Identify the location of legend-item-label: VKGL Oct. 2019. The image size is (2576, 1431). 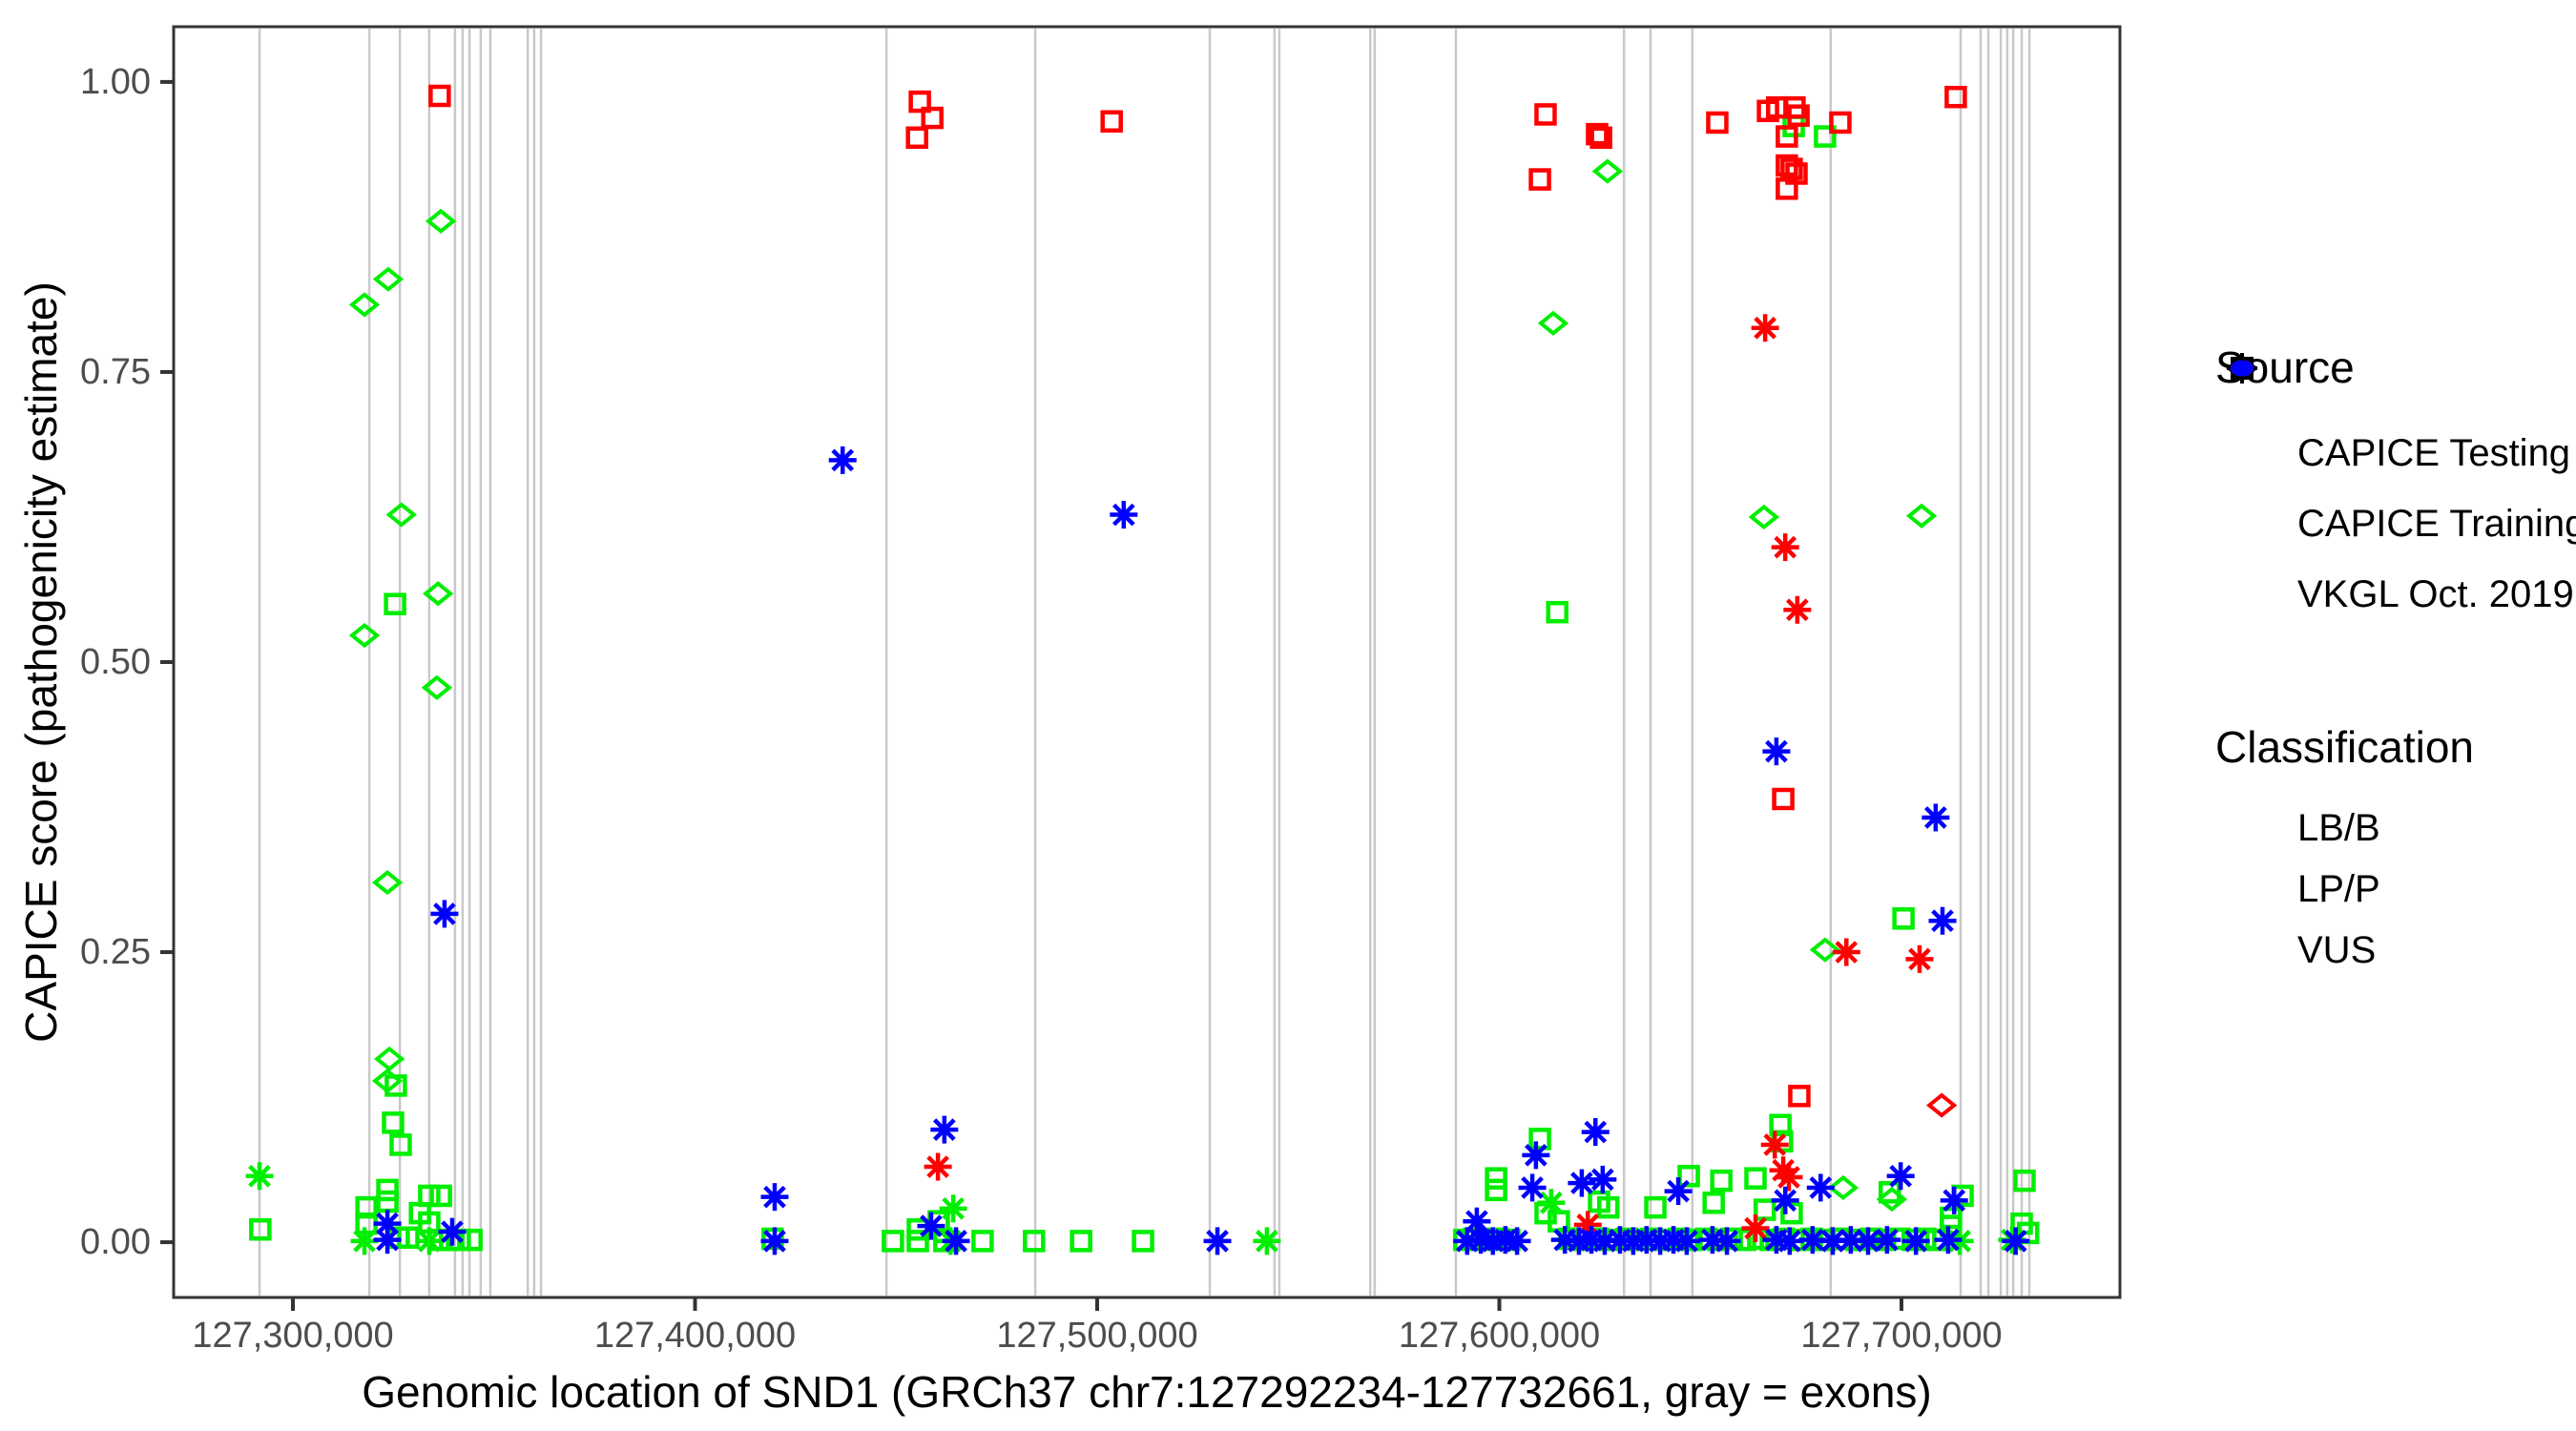
(2435, 593).